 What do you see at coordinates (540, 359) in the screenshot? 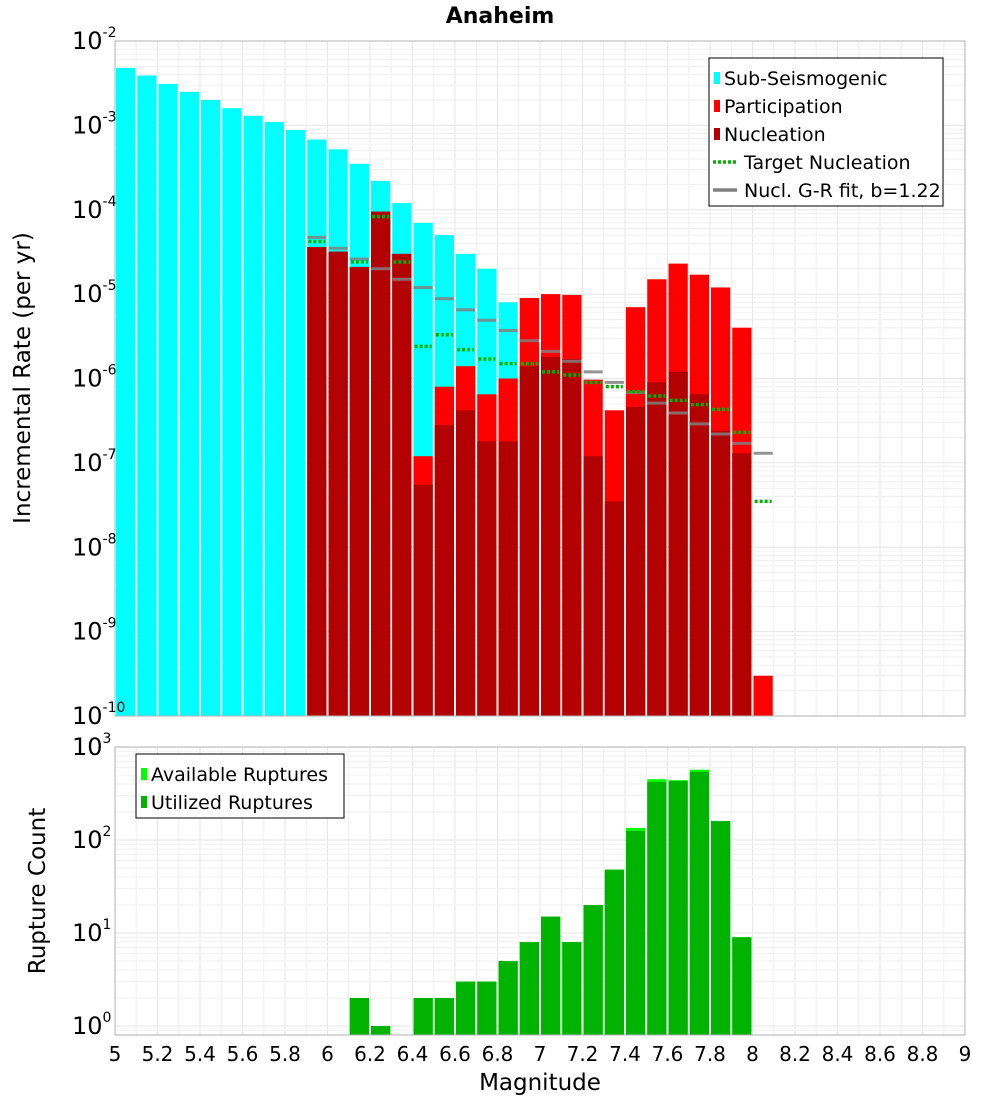
I see `top-lines` at bounding box center [540, 359].